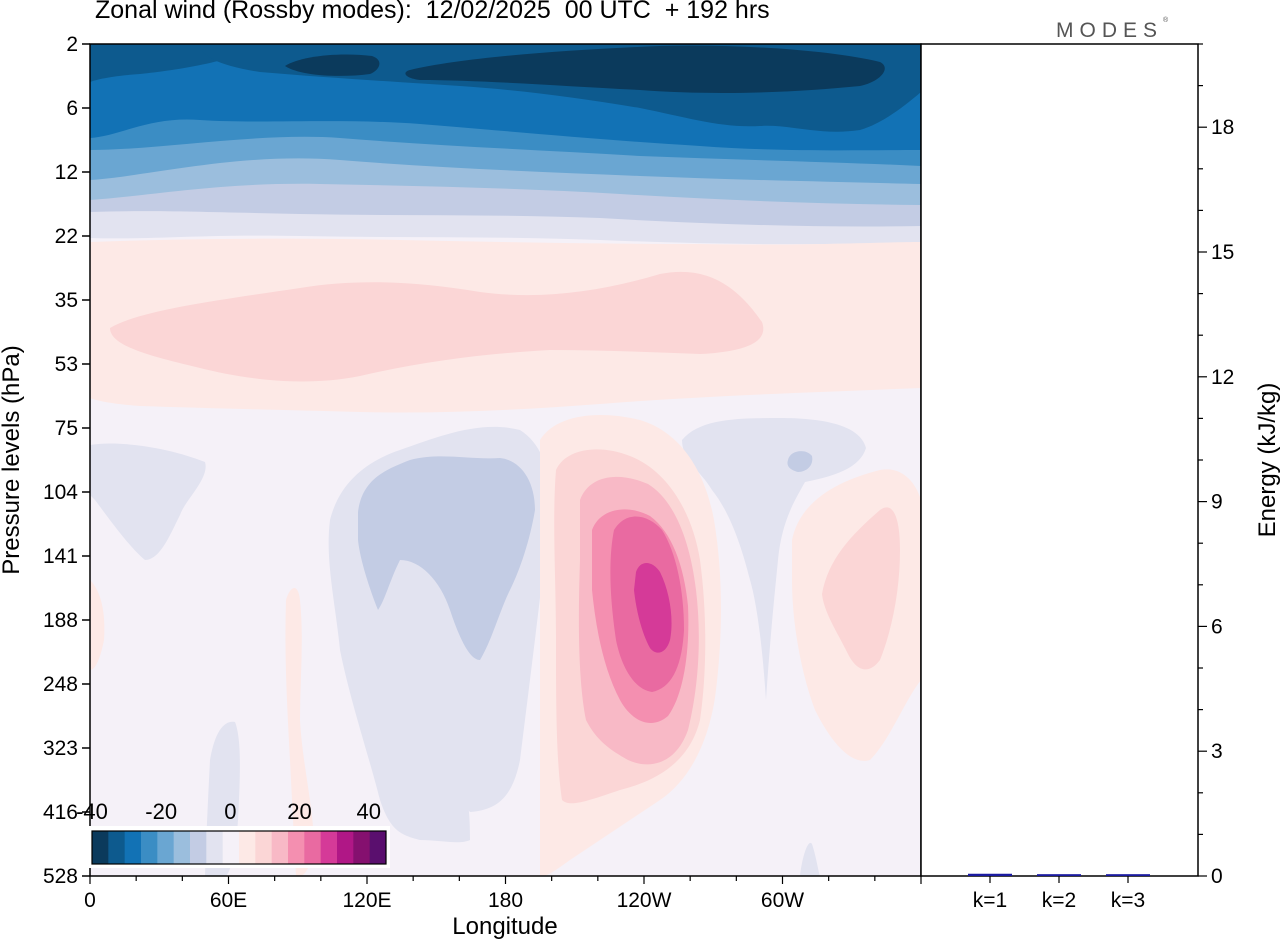 The height and width of the screenshot is (942, 1280). Describe the element at coordinates (1216, 465) in the screenshot. I see `energy-axis: 0 3 6 9 12 15 18` at that location.